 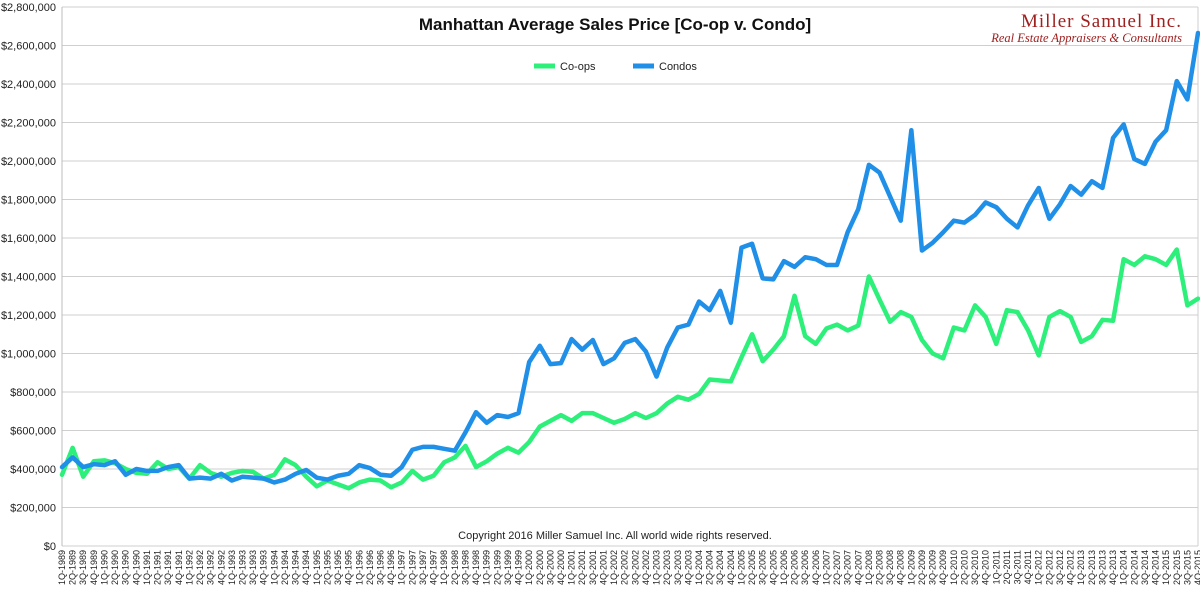 I want to click on x-tick-label: 4Q-1991, so click(x=179, y=567).